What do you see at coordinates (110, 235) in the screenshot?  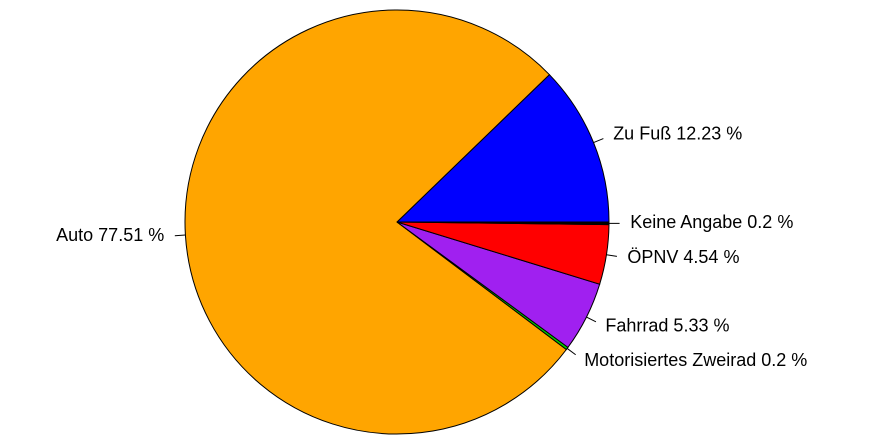 I see `slice-label: Auto 77.51 %` at bounding box center [110, 235].